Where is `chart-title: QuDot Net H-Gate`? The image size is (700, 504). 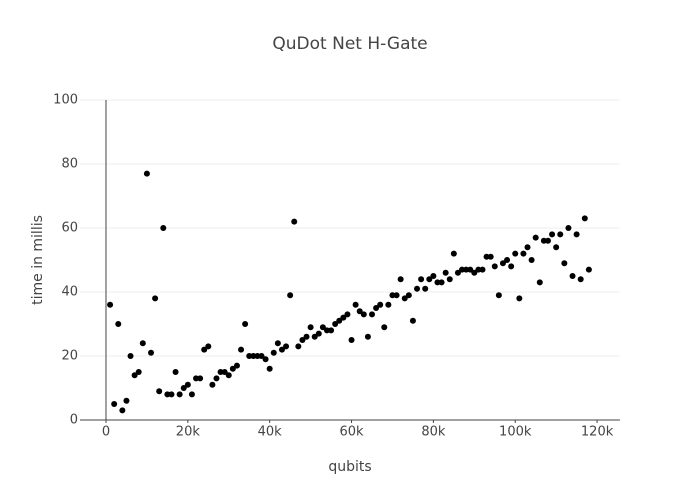
chart-title: QuDot Net H-Gate is located at coordinates (349, 44).